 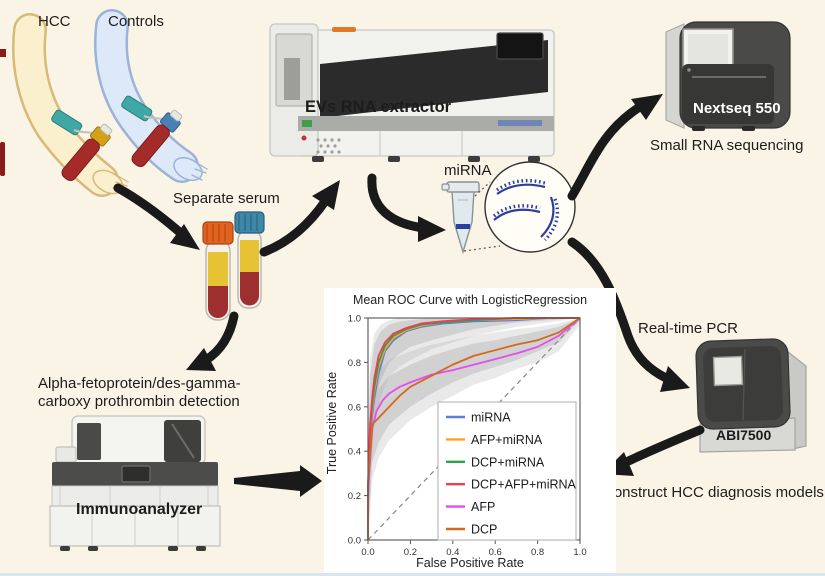 I want to click on arrow-arms-to-tubes, so click(x=156, y=216).